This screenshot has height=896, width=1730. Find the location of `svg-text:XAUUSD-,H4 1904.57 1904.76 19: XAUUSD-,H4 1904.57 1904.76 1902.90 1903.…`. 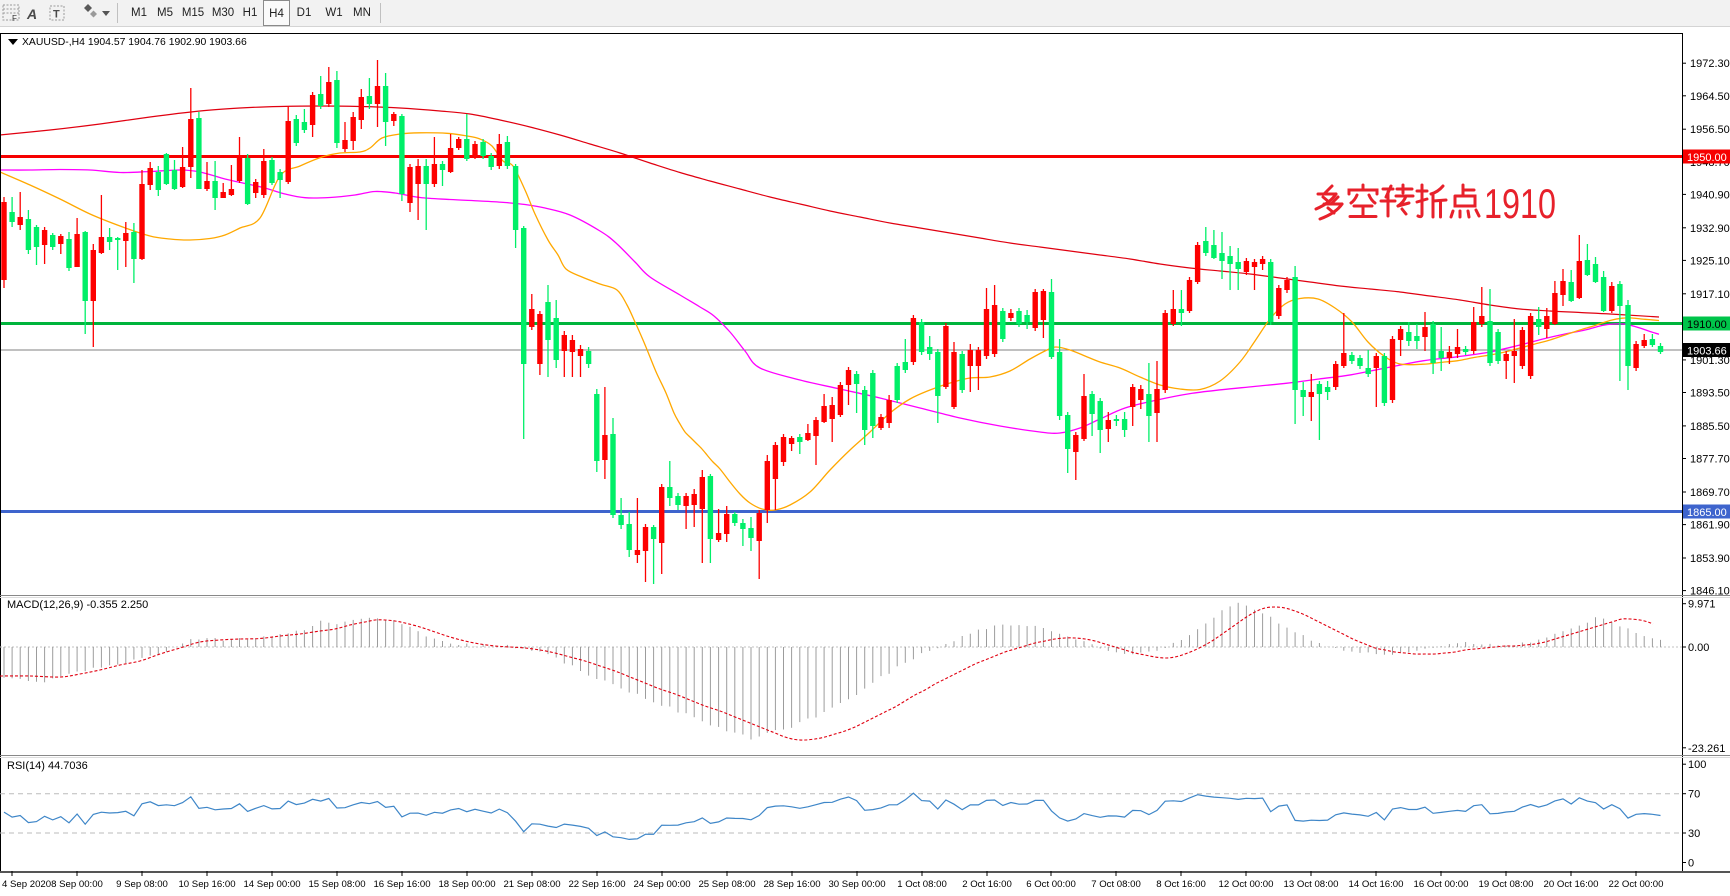

svg-text:XAUUSD-,H4 1904.57 1904.76 19: XAUUSD-,H4 1904.57 1904.76 1902.90 1903.… is located at coordinates (134, 42).